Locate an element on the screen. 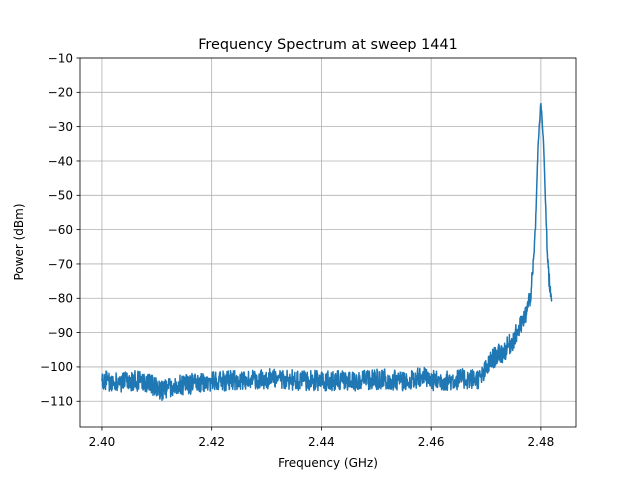  y-ticks: −110 −100 −90 −80 −70 −60 −50 −40 −30 −20 −10 is located at coordinates (60, 230).